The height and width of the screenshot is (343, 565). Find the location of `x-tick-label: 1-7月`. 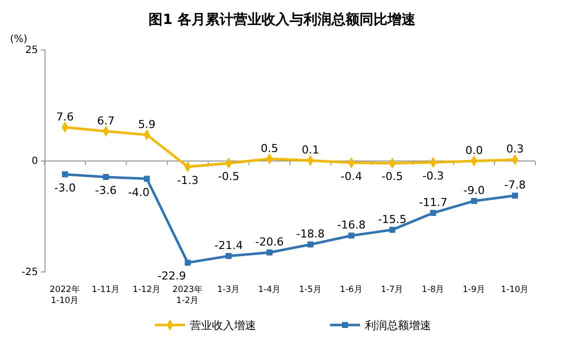

x-tick-label: 1-7月 is located at coordinates (392, 290).